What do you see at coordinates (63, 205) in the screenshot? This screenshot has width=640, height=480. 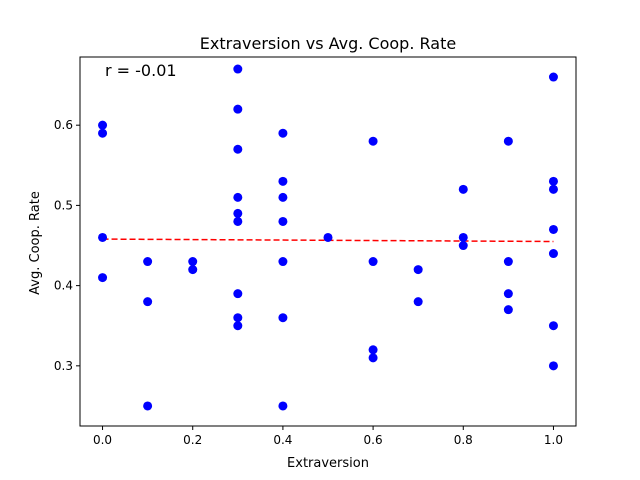 I see `y-tick-label: 0.5` at bounding box center [63, 205].